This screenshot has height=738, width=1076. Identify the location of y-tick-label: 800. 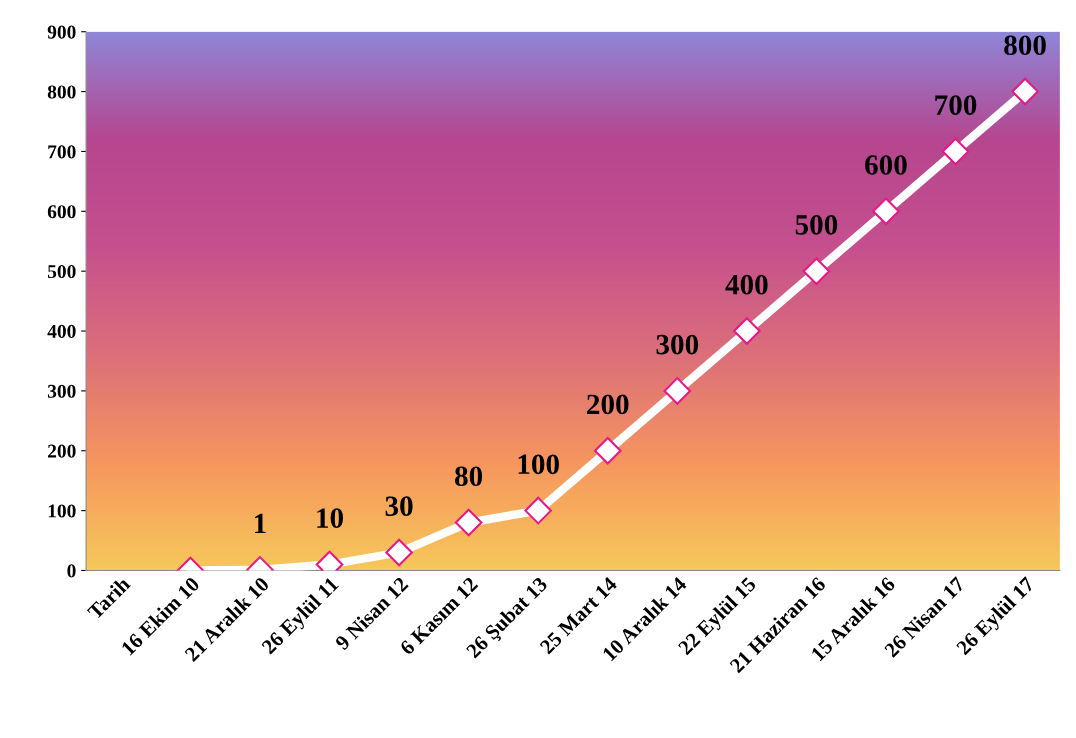
(61, 92).